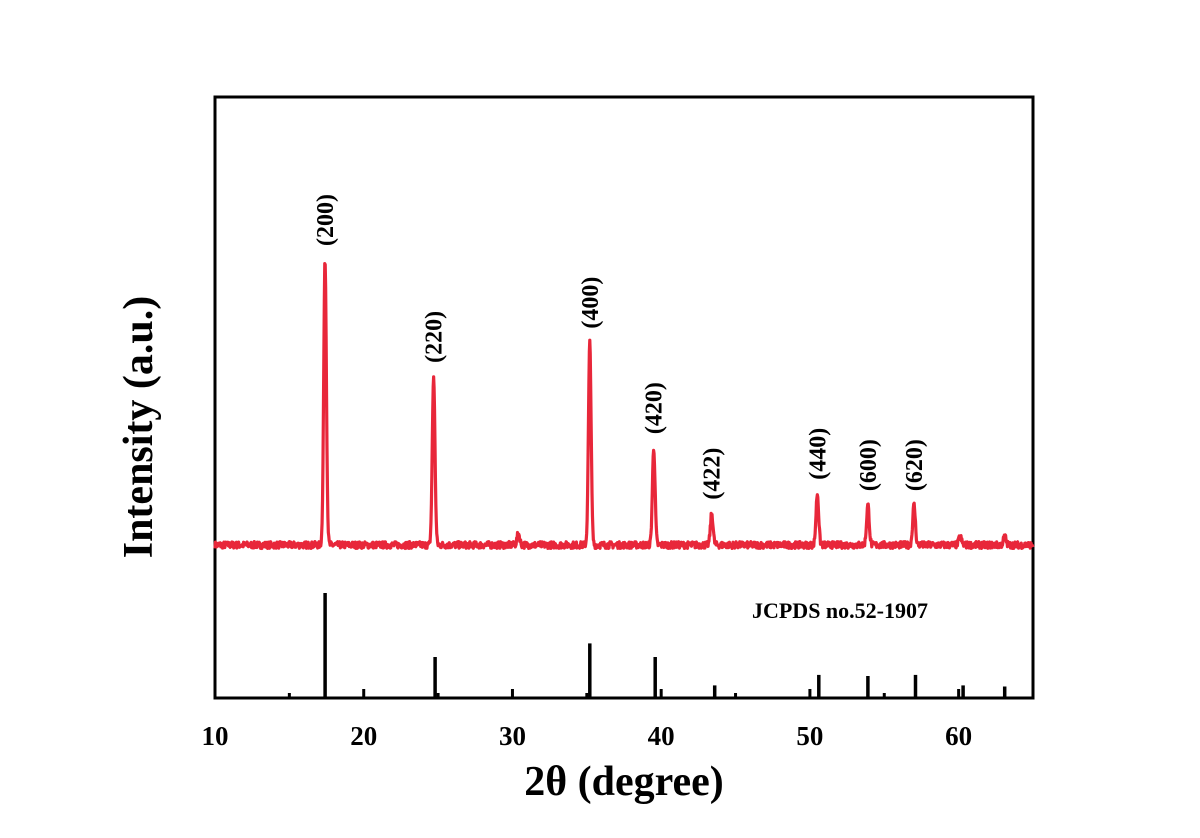  Describe the element at coordinates (435, 337) in the screenshot. I see `peak-label: (220)` at that location.